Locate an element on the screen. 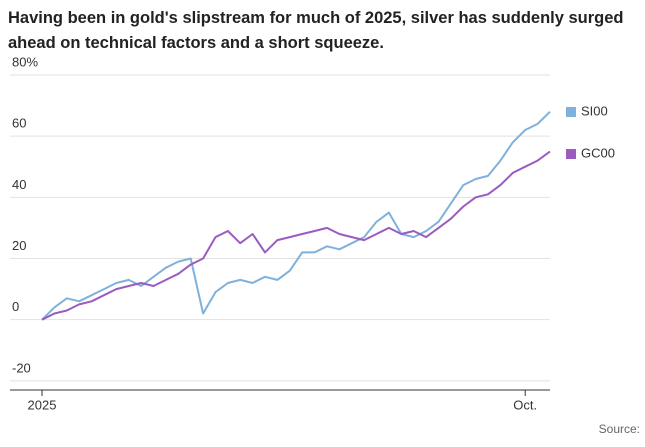 This screenshot has height=447, width=645. x-tick-label: Oct. is located at coordinates (525, 404).